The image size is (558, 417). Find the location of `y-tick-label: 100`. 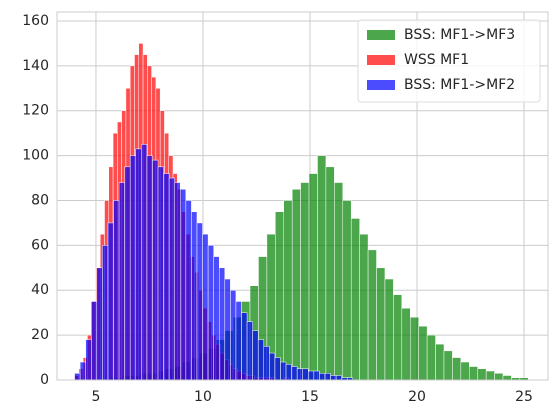

y-tick-label: 100 is located at coordinates (35, 156).